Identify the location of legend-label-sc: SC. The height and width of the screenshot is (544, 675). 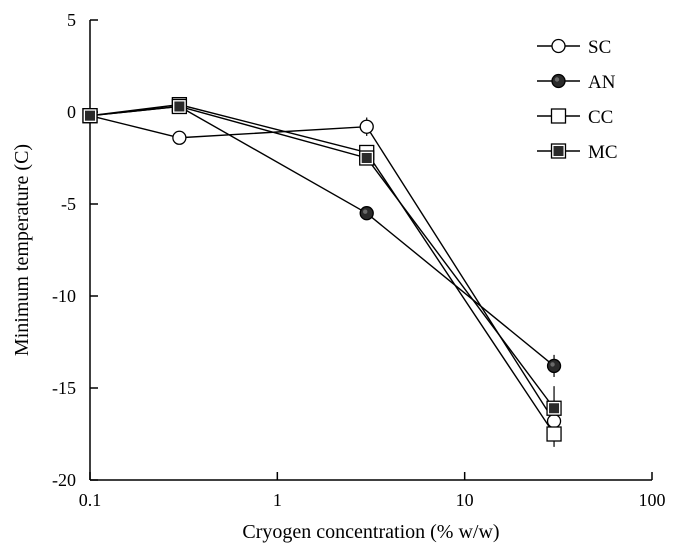
(599, 47).